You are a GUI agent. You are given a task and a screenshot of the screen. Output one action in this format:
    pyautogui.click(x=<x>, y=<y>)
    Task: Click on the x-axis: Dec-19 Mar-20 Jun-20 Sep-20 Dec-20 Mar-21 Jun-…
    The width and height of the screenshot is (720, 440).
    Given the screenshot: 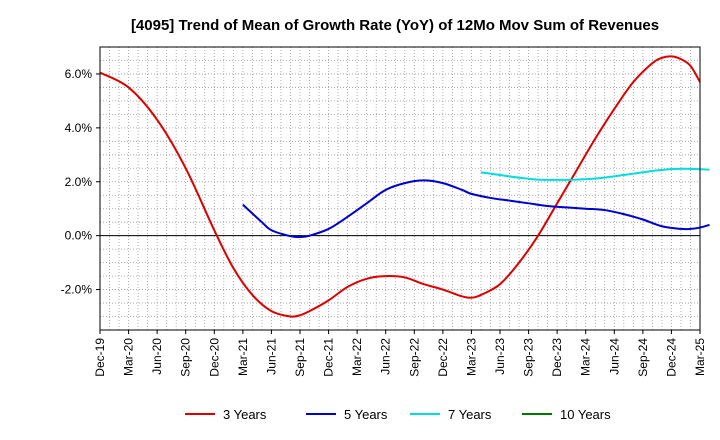 What is the action you would take?
    pyautogui.click(x=400, y=353)
    